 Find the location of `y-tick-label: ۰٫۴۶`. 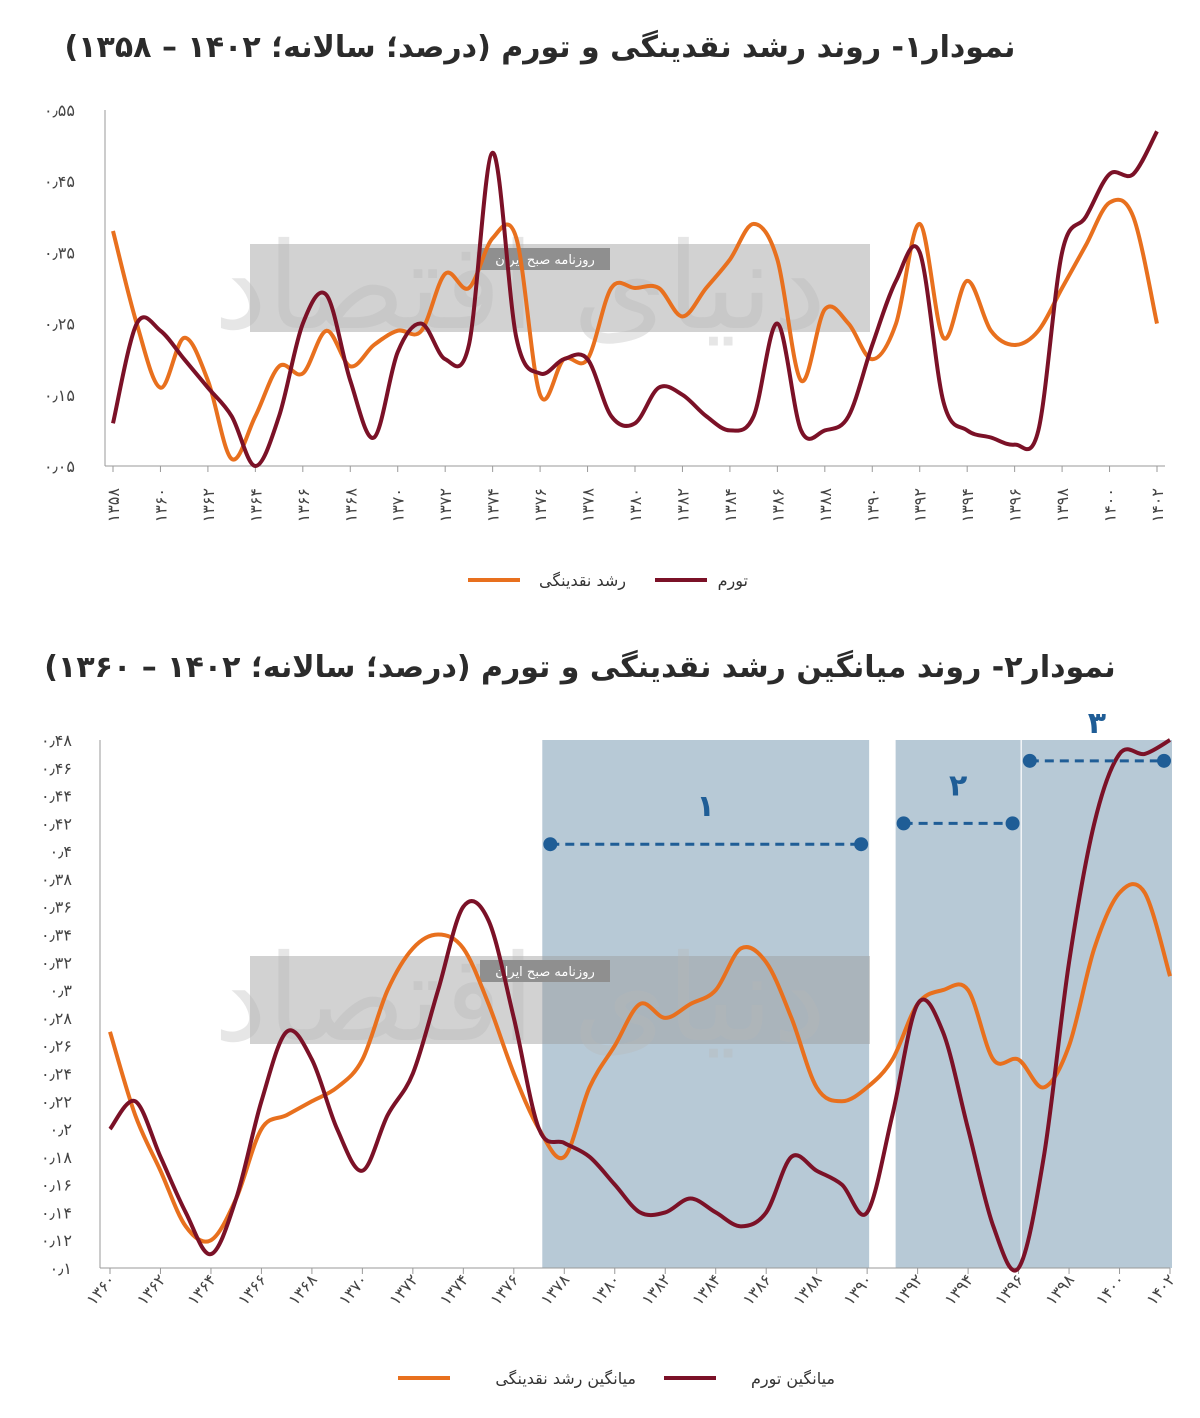

y-tick-label: ۰٫۴۶ is located at coordinates (56, 768).